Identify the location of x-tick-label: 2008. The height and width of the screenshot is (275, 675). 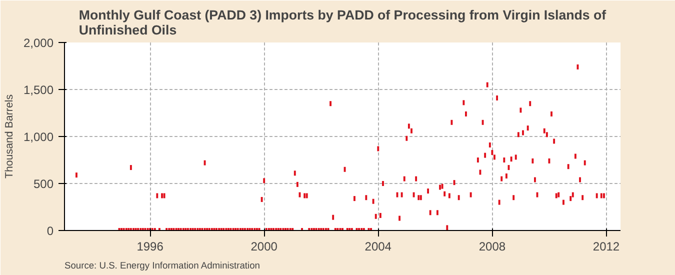
(492, 247).